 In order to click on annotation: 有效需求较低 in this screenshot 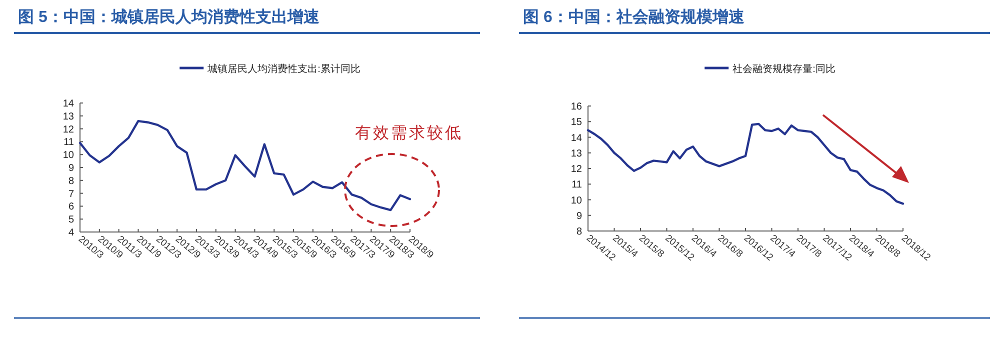, I will do `click(409, 133)`.